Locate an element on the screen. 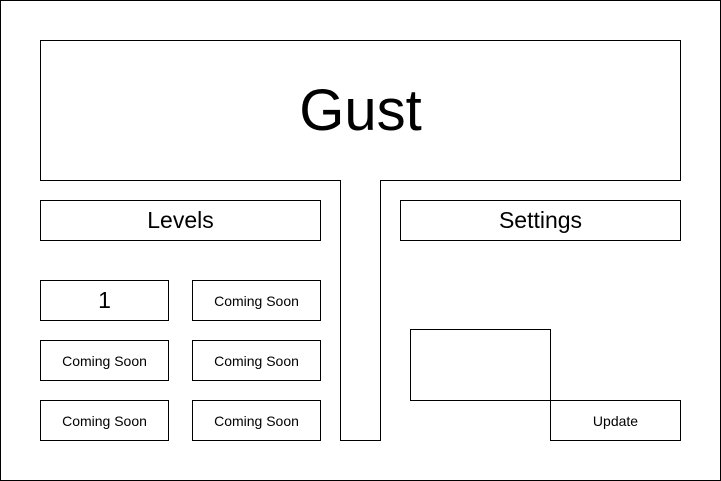 The width and height of the screenshot is (721, 481). settings-header: Settings is located at coordinates (540, 220).